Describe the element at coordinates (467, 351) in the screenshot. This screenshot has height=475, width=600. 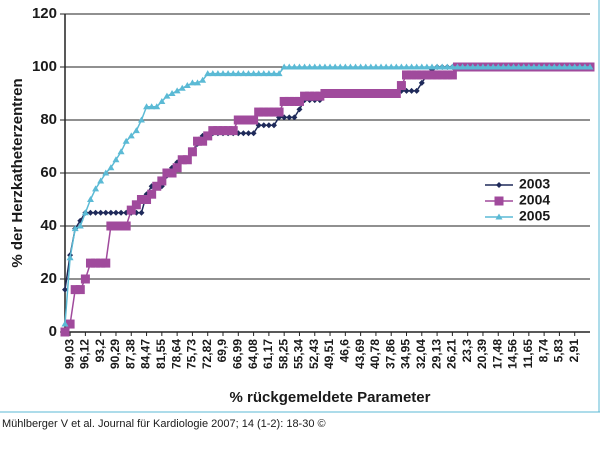
I see `x-tick-label: 23,3` at that location.